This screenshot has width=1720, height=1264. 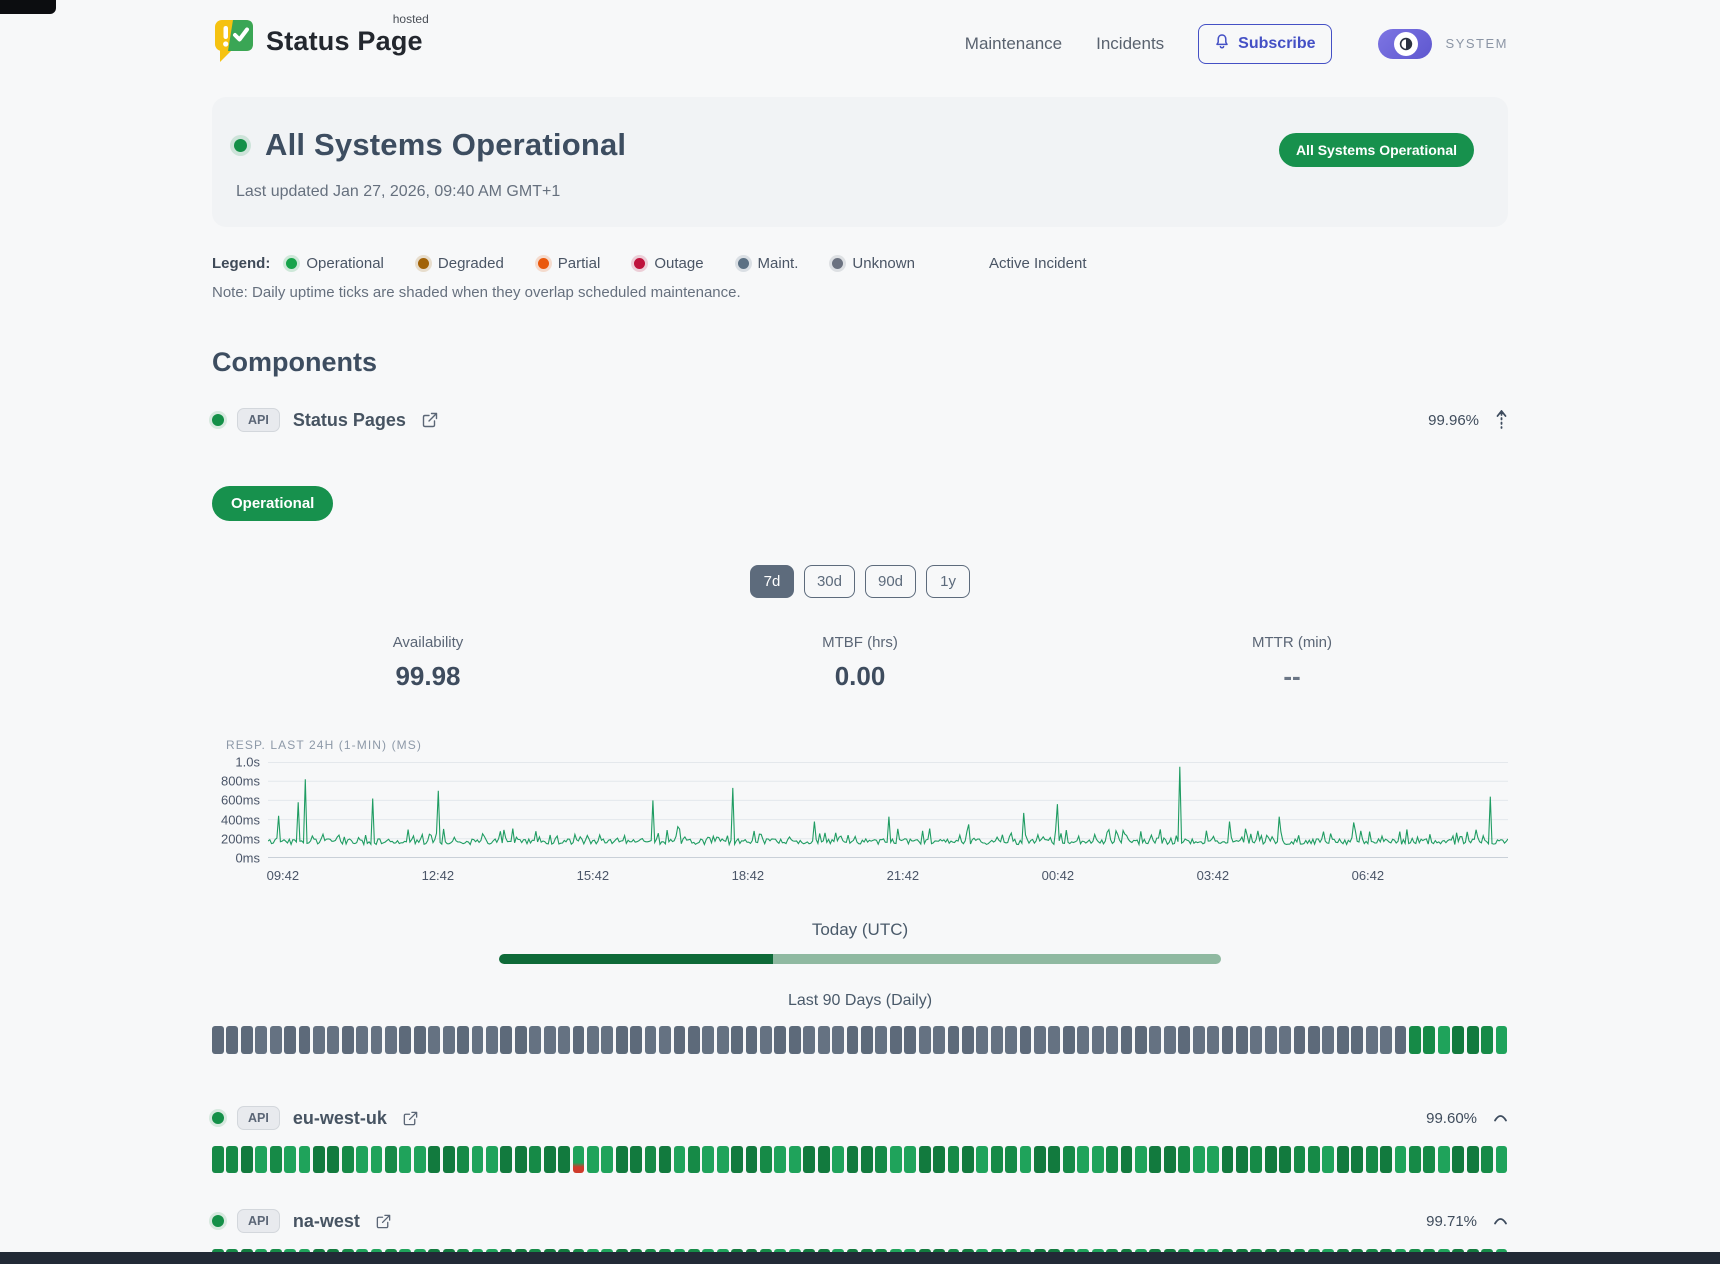 What do you see at coordinates (315, 1118) in the screenshot?
I see `component-title-group: API eu-west-uk` at bounding box center [315, 1118].